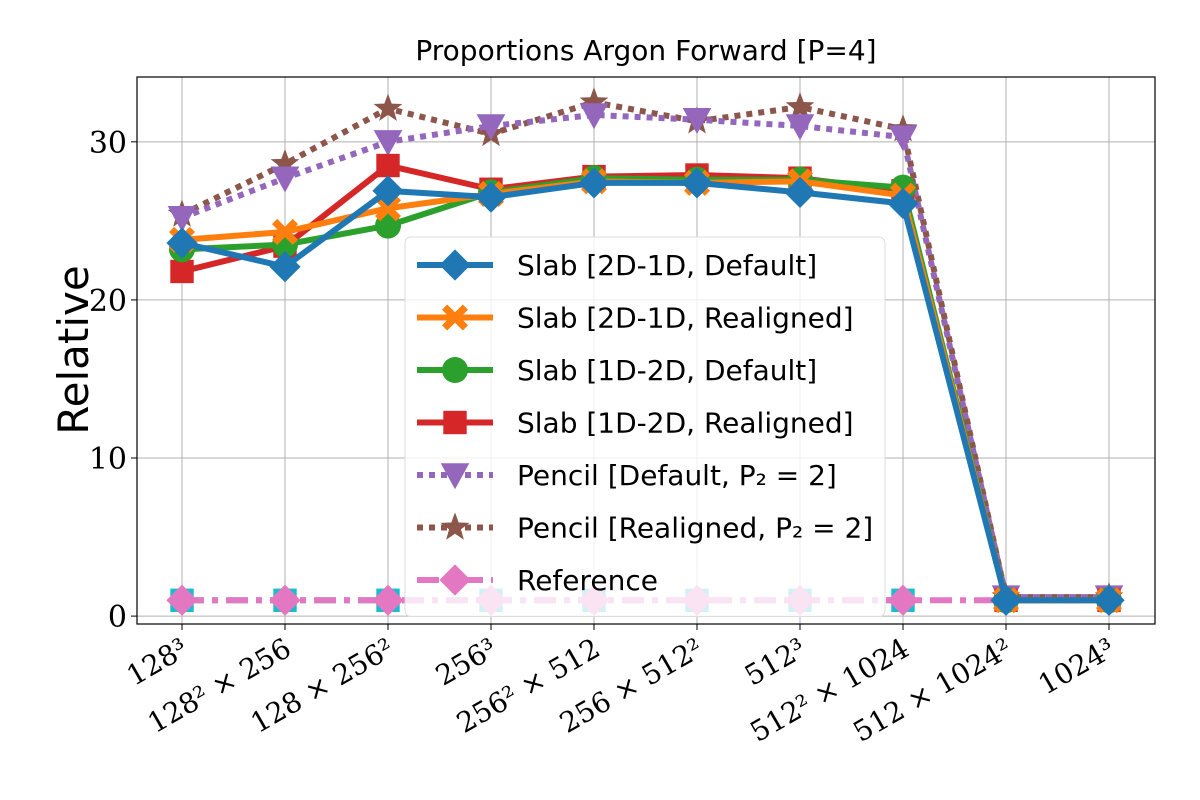  What do you see at coordinates (73, 349) in the screenshot?
I see `y-axis-label: Relative` at bounding box center [73, 349].